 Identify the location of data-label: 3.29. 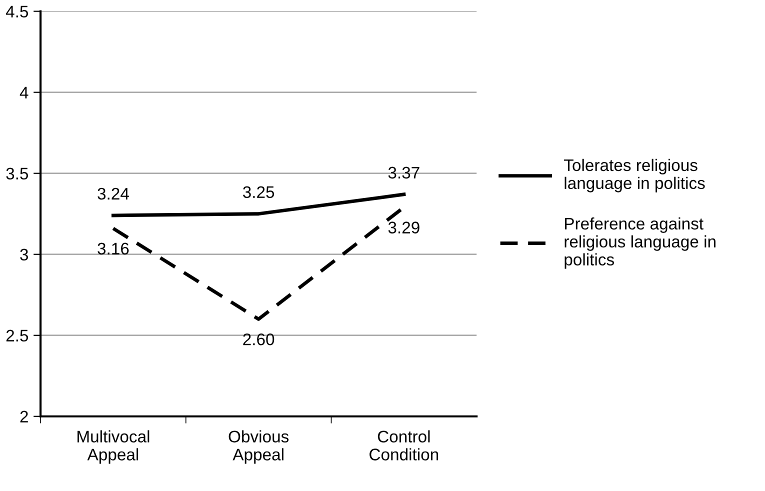
(404, 228).